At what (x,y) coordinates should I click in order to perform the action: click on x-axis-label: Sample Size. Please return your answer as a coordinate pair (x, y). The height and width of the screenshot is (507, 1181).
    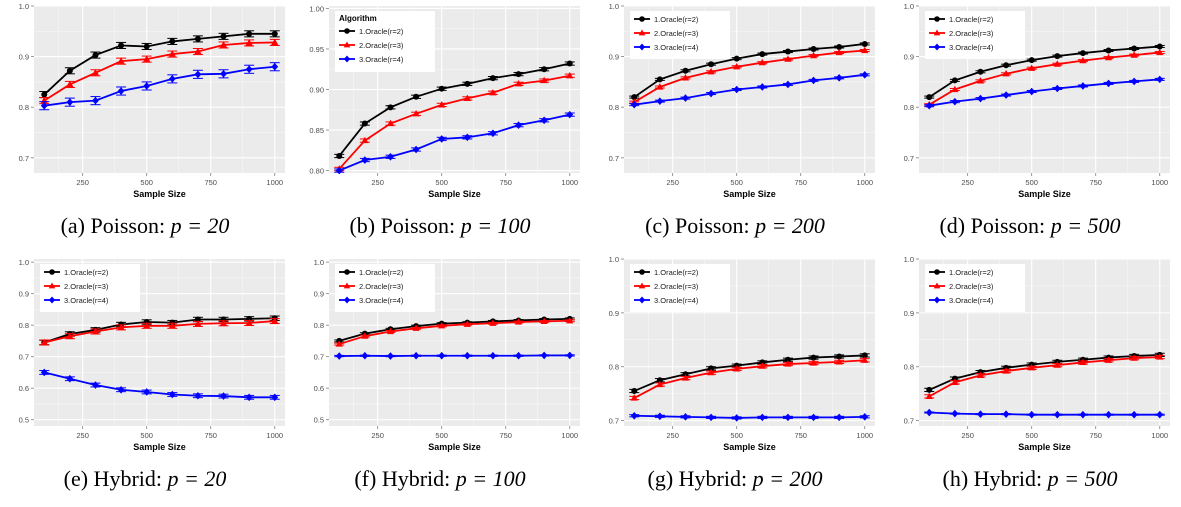
    Looking at the image, I should click on (749, 447).